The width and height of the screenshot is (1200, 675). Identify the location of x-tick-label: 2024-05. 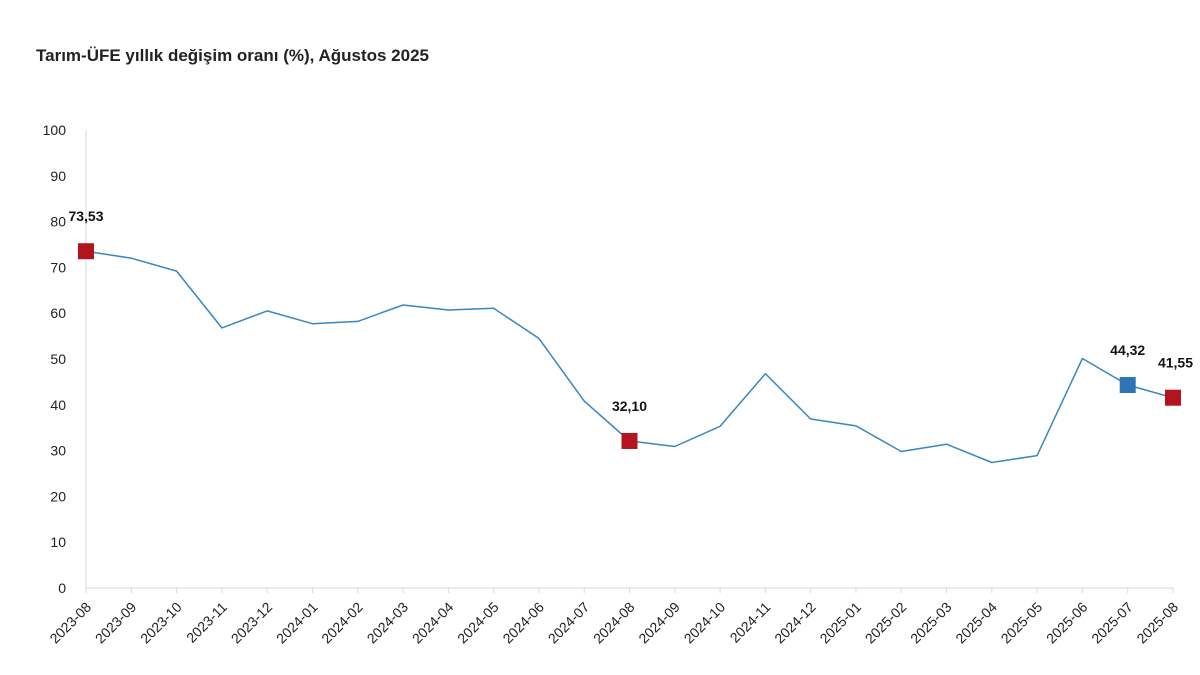
(478, 623).